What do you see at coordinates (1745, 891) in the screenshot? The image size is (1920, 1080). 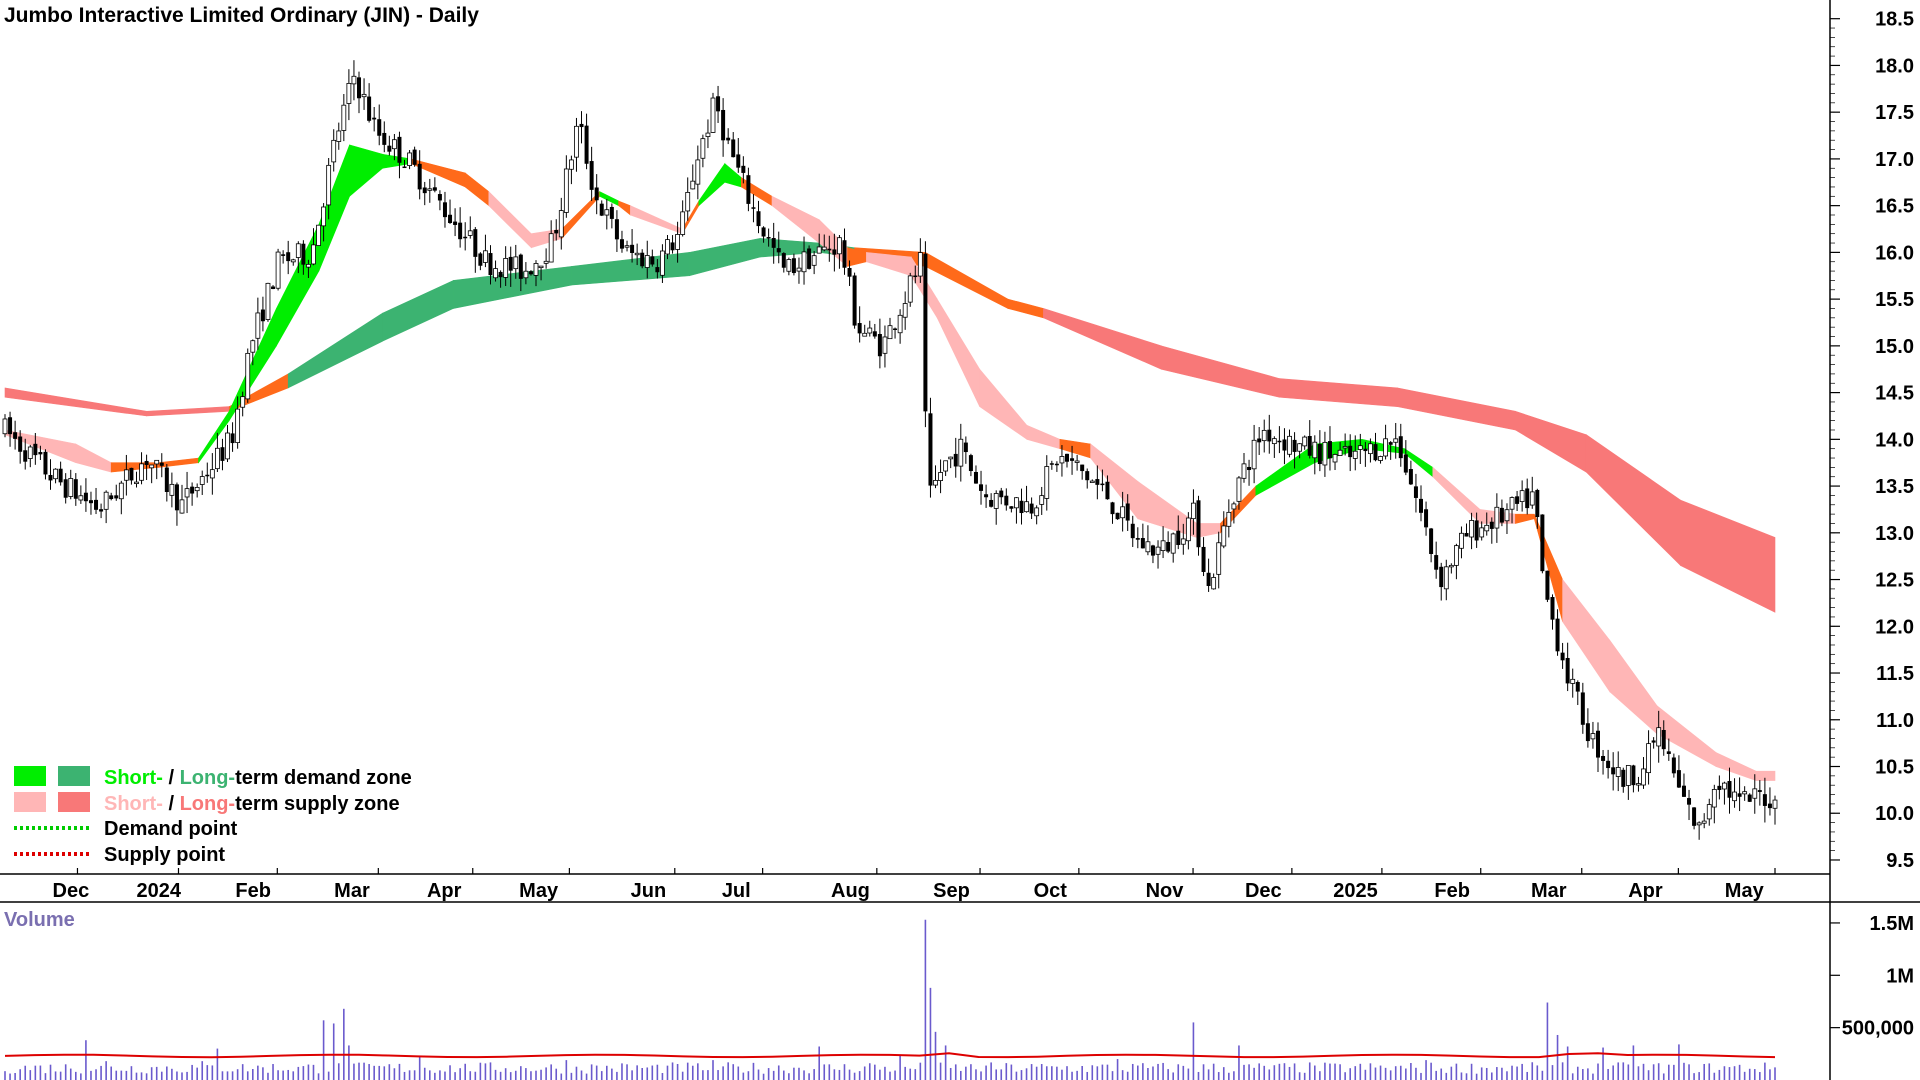 I see `x-axis-label: May` at bounding box center [1745, 891].